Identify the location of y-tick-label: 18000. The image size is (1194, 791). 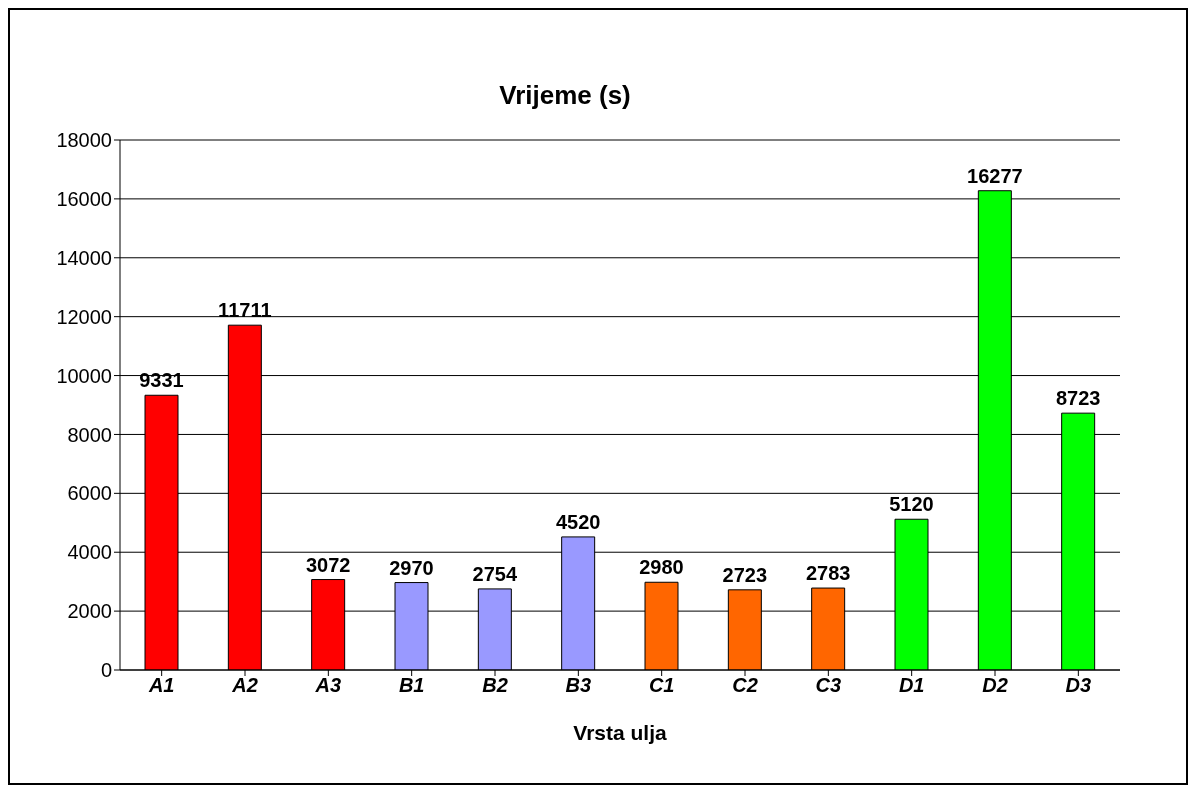
(84, 140).